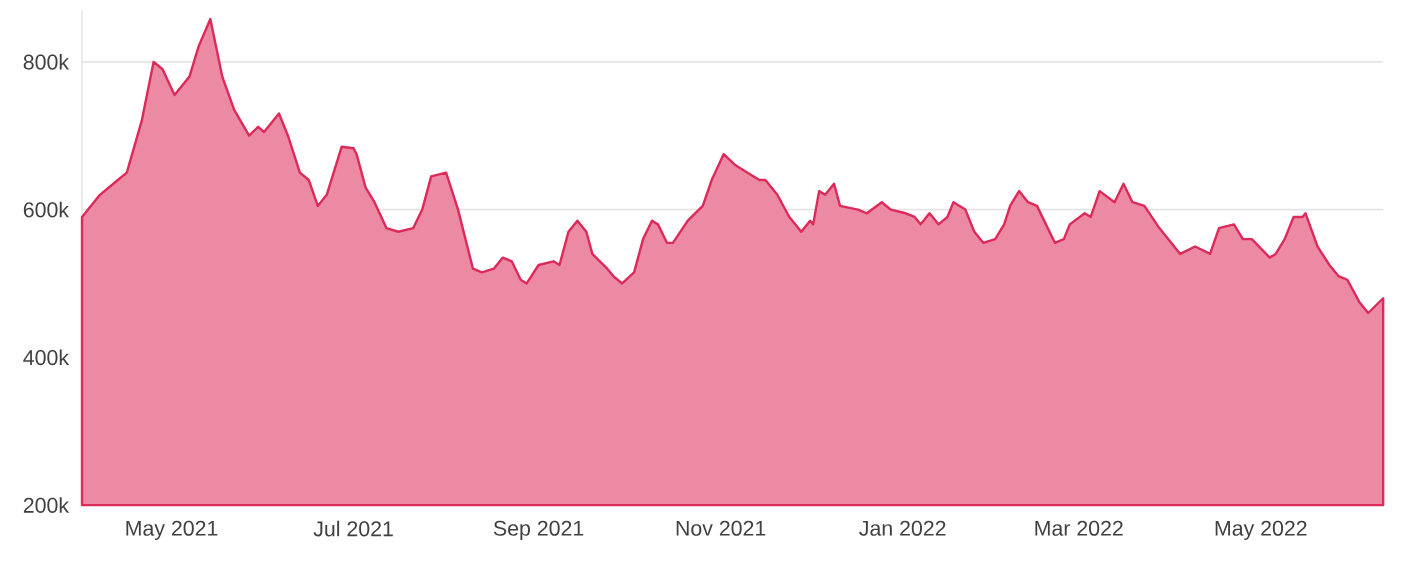 The height and width of the screenshot is (584, 1403). What do you see at coordinates (172, 530) in the screenshot?
I see `x-tick-label: May 2021` at bounding box center [172, 530].